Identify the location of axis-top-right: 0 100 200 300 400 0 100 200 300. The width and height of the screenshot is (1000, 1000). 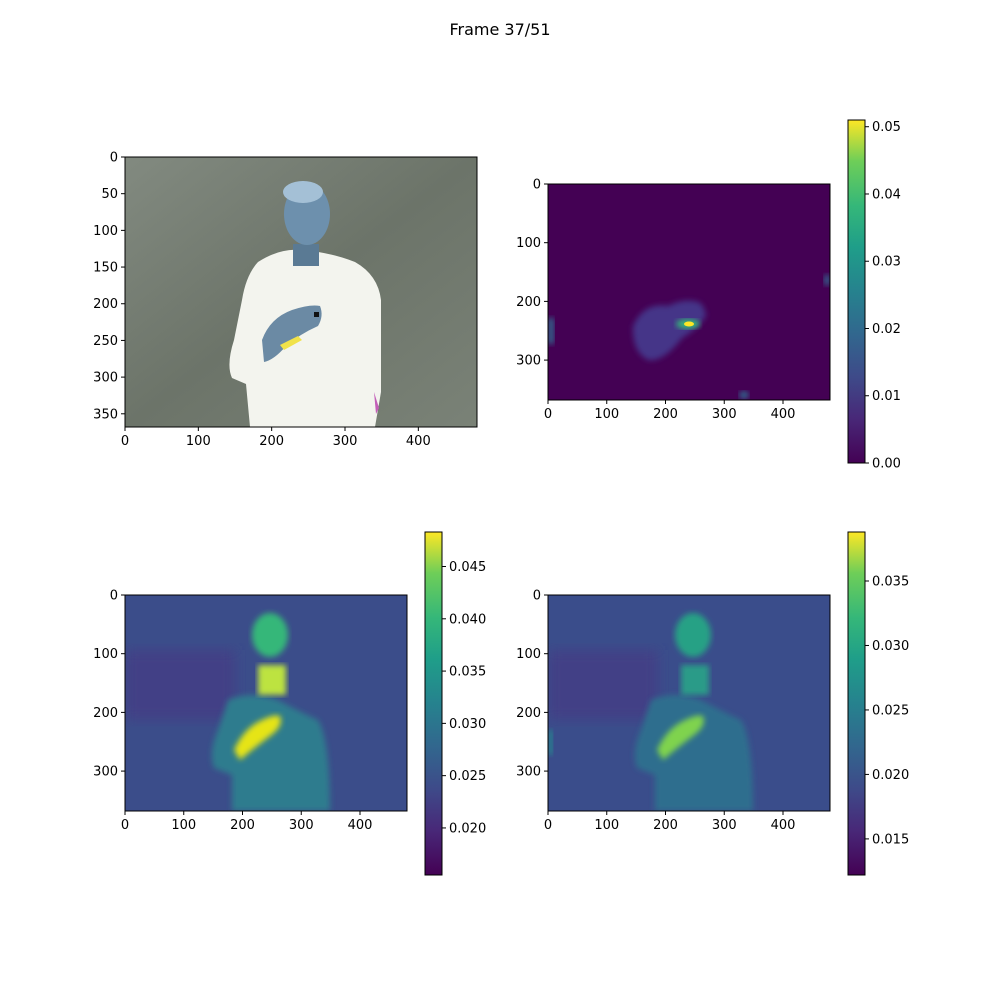
(655, 300).